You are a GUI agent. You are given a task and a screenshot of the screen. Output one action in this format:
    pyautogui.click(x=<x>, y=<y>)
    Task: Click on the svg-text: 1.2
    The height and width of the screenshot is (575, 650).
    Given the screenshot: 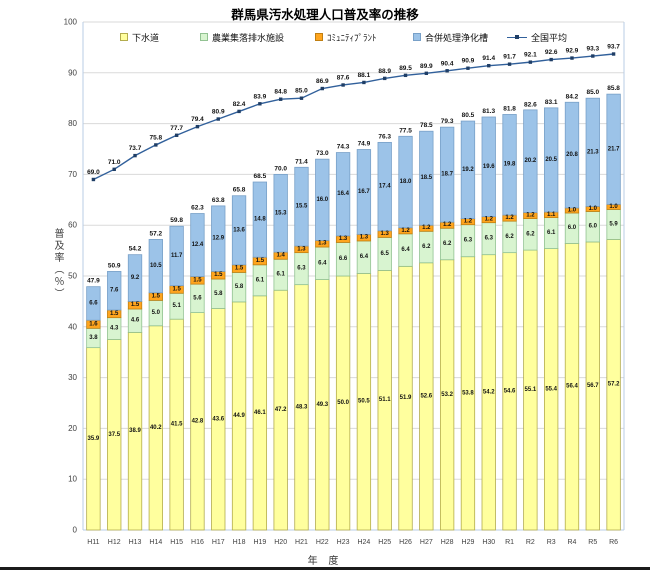 What is the action you would take?
    pyautogui.click(x=447, y=225)
    